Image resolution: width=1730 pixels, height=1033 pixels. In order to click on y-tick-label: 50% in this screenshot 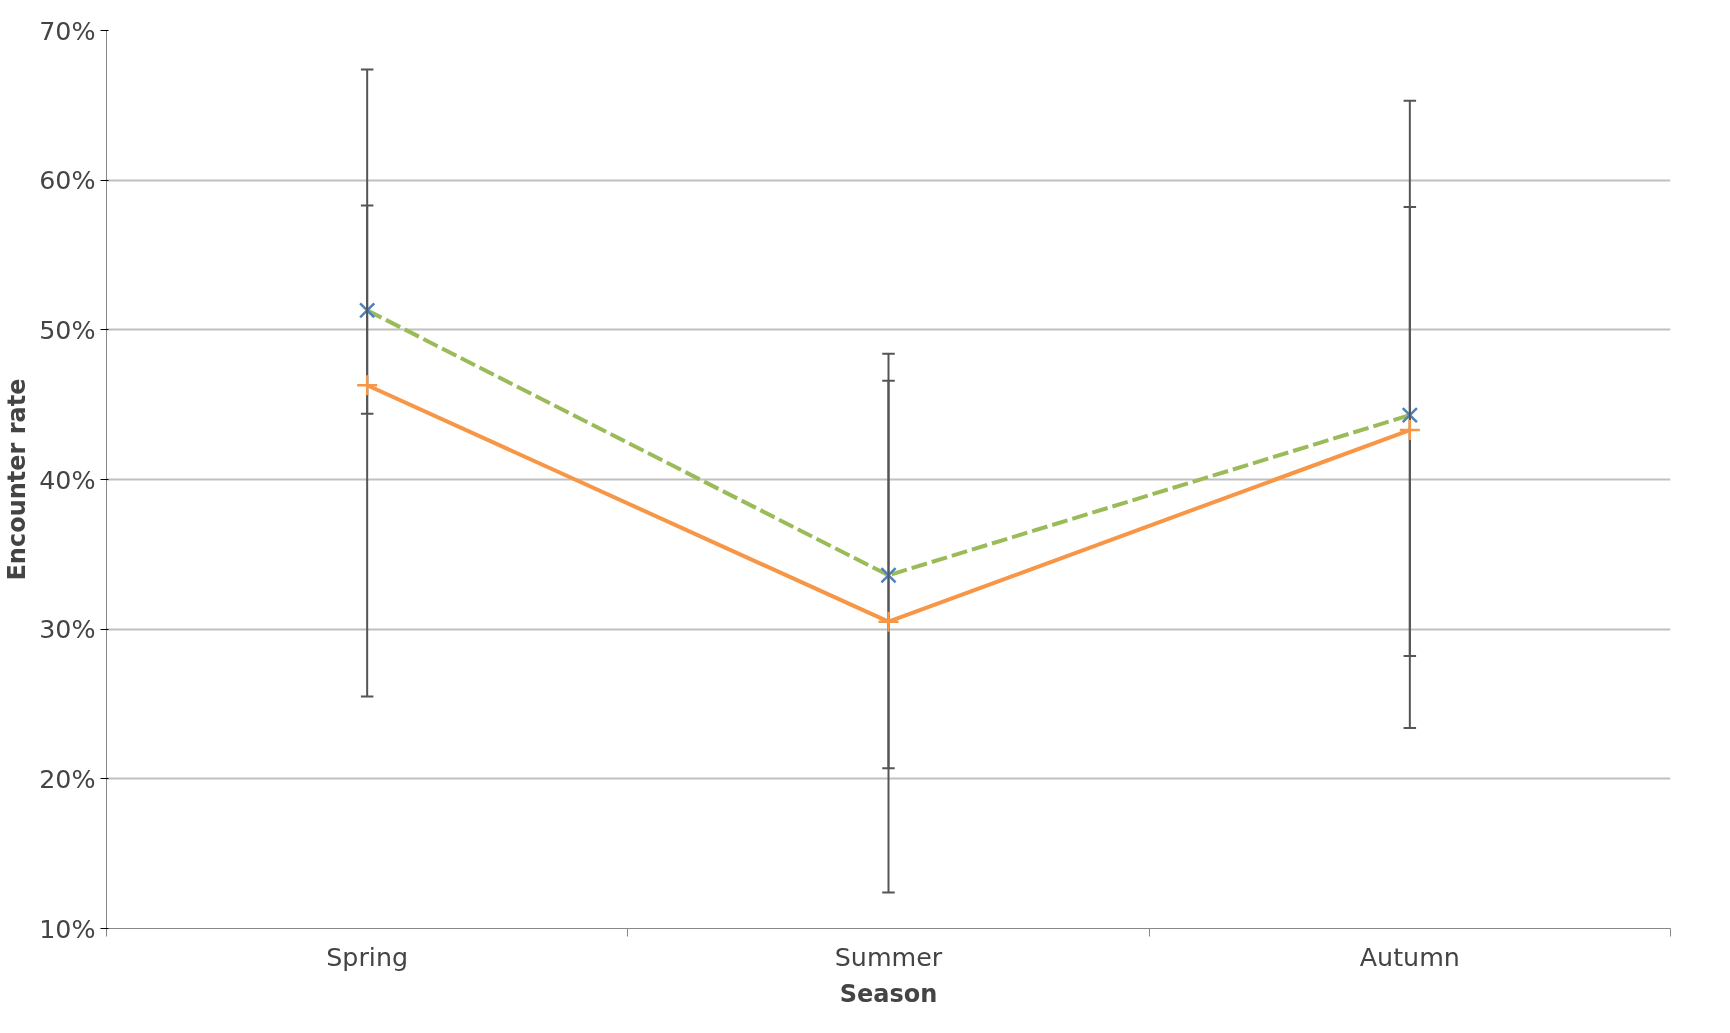, I will do `click(67, 329)`.